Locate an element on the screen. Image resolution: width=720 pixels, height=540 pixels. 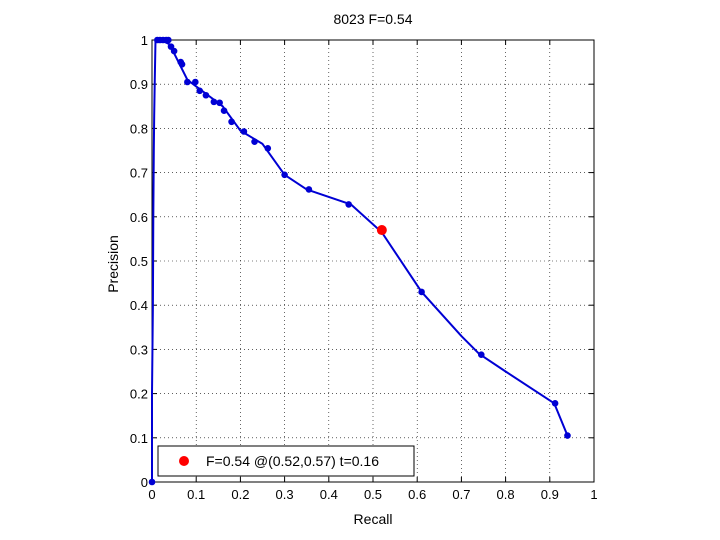
legend-box is located at coordinates (286, 461).